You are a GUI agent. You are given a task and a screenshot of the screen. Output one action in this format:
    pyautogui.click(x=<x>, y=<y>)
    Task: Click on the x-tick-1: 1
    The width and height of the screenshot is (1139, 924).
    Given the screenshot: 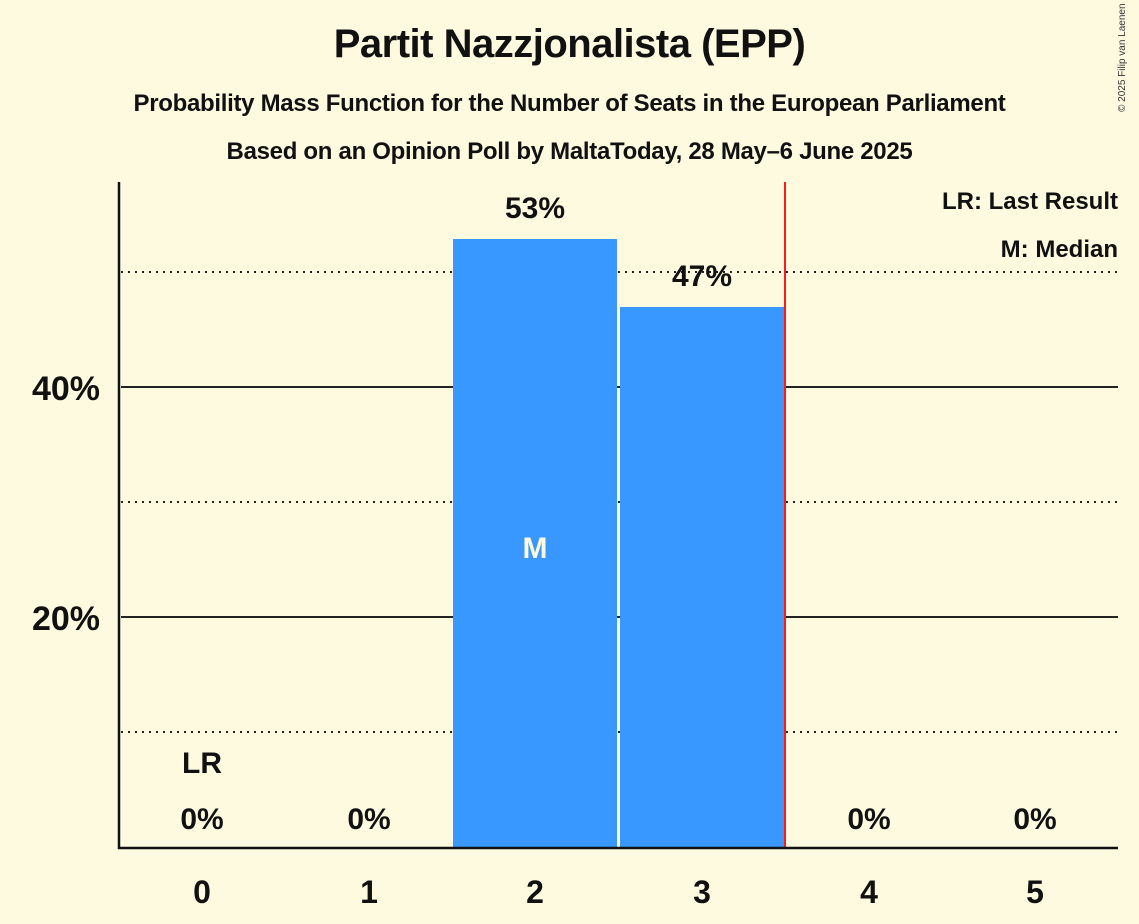 What is the action you would take?
    pyautogui.click(x=369, y=892)
    